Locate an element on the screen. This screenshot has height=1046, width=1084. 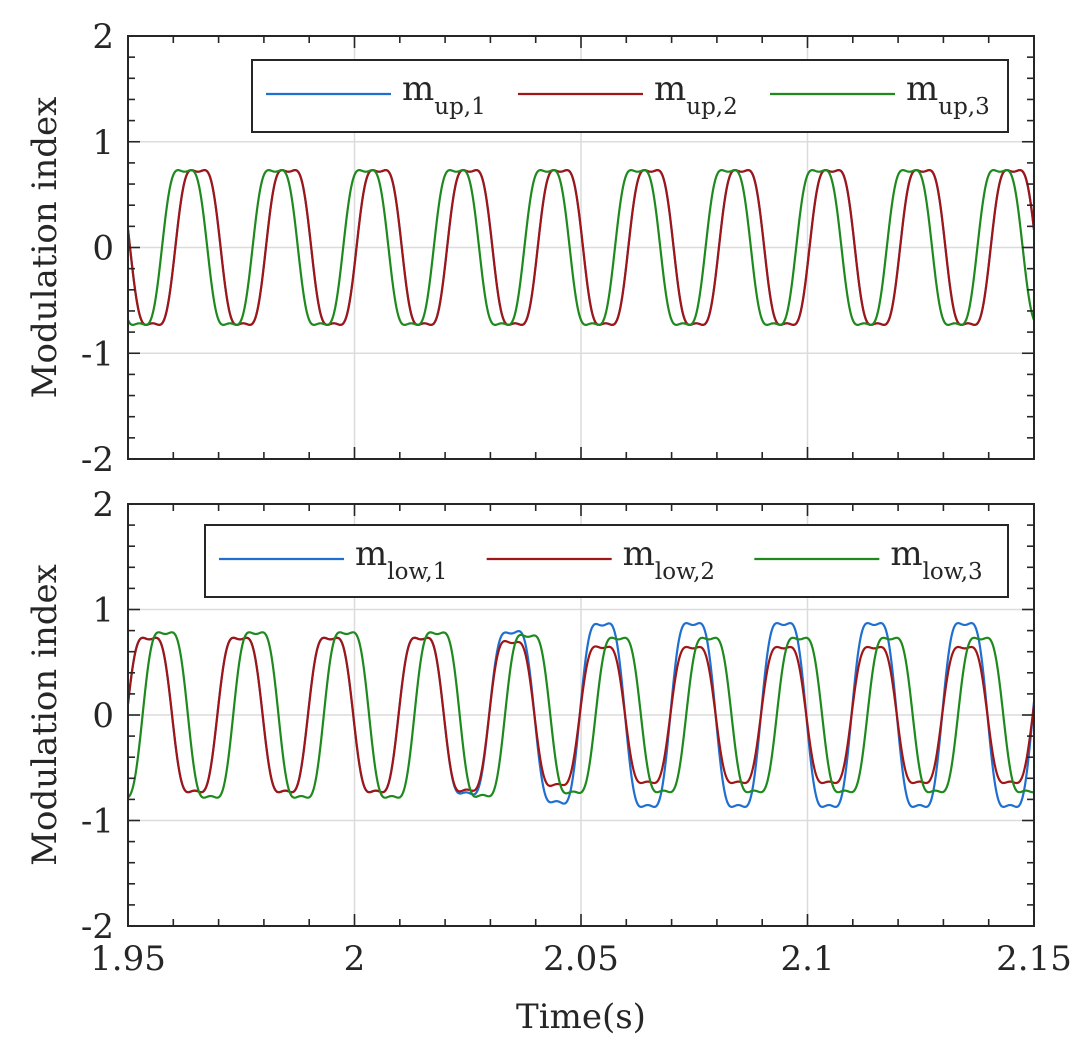
legend: mlow,1 mlow,2 mlow,3 is located at coordinates (606, 561).